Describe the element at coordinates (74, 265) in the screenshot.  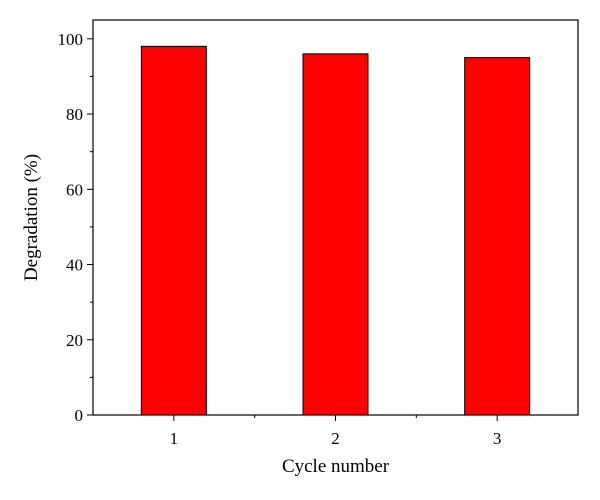
I see `y-tick-label: 40` at that location.